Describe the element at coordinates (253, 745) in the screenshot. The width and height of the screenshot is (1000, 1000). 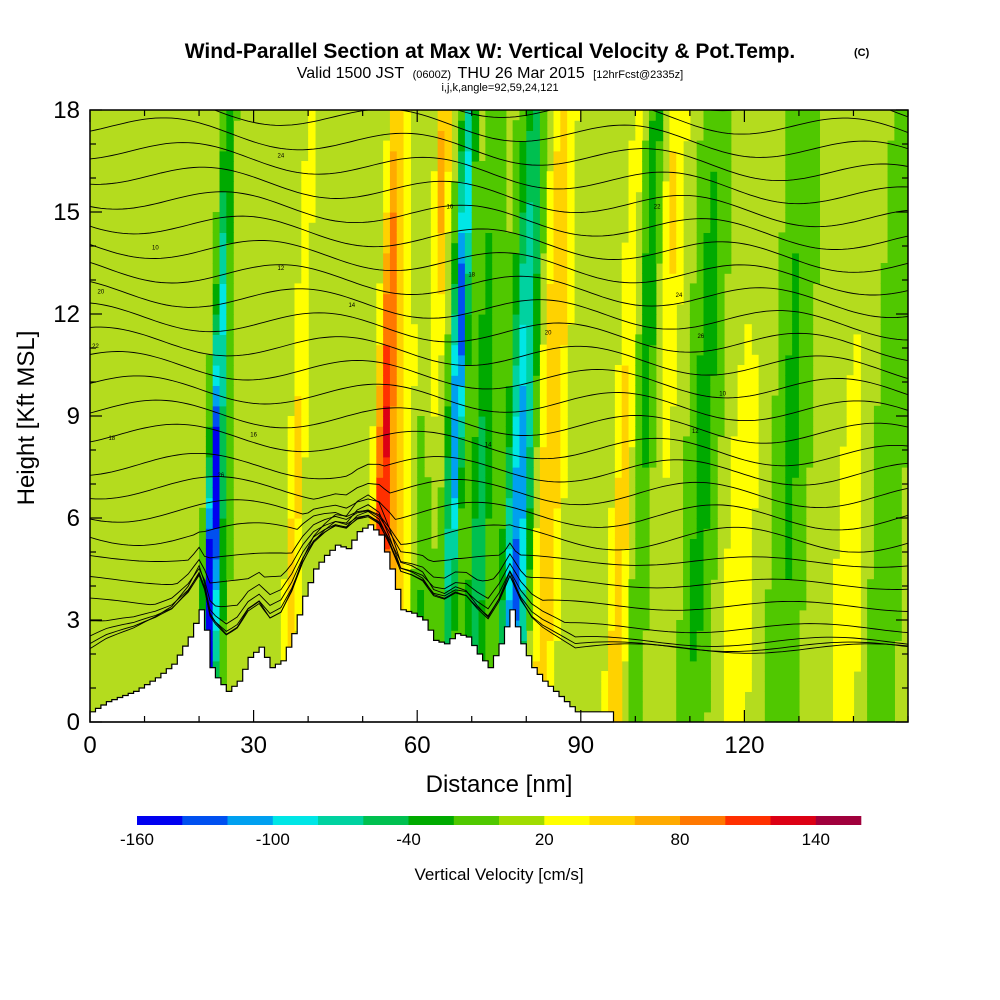
I see `x-tick-label: 30` at that location.